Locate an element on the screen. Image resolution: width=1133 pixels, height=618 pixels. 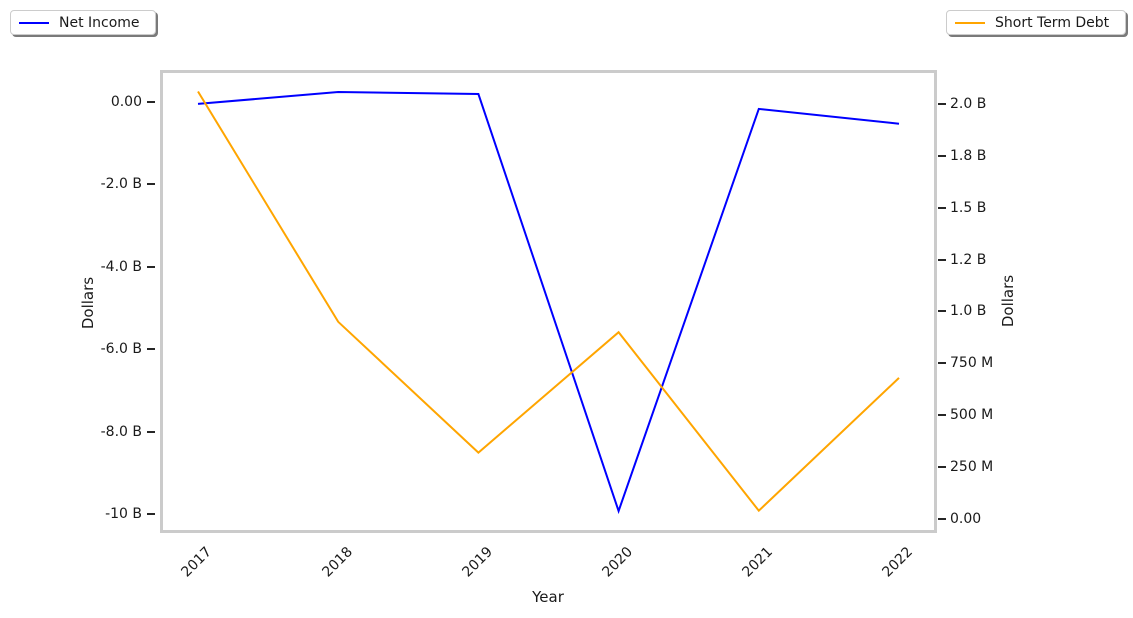
y-axis-right-tick-label: 1.5 B is located at coordinates (968, 207).